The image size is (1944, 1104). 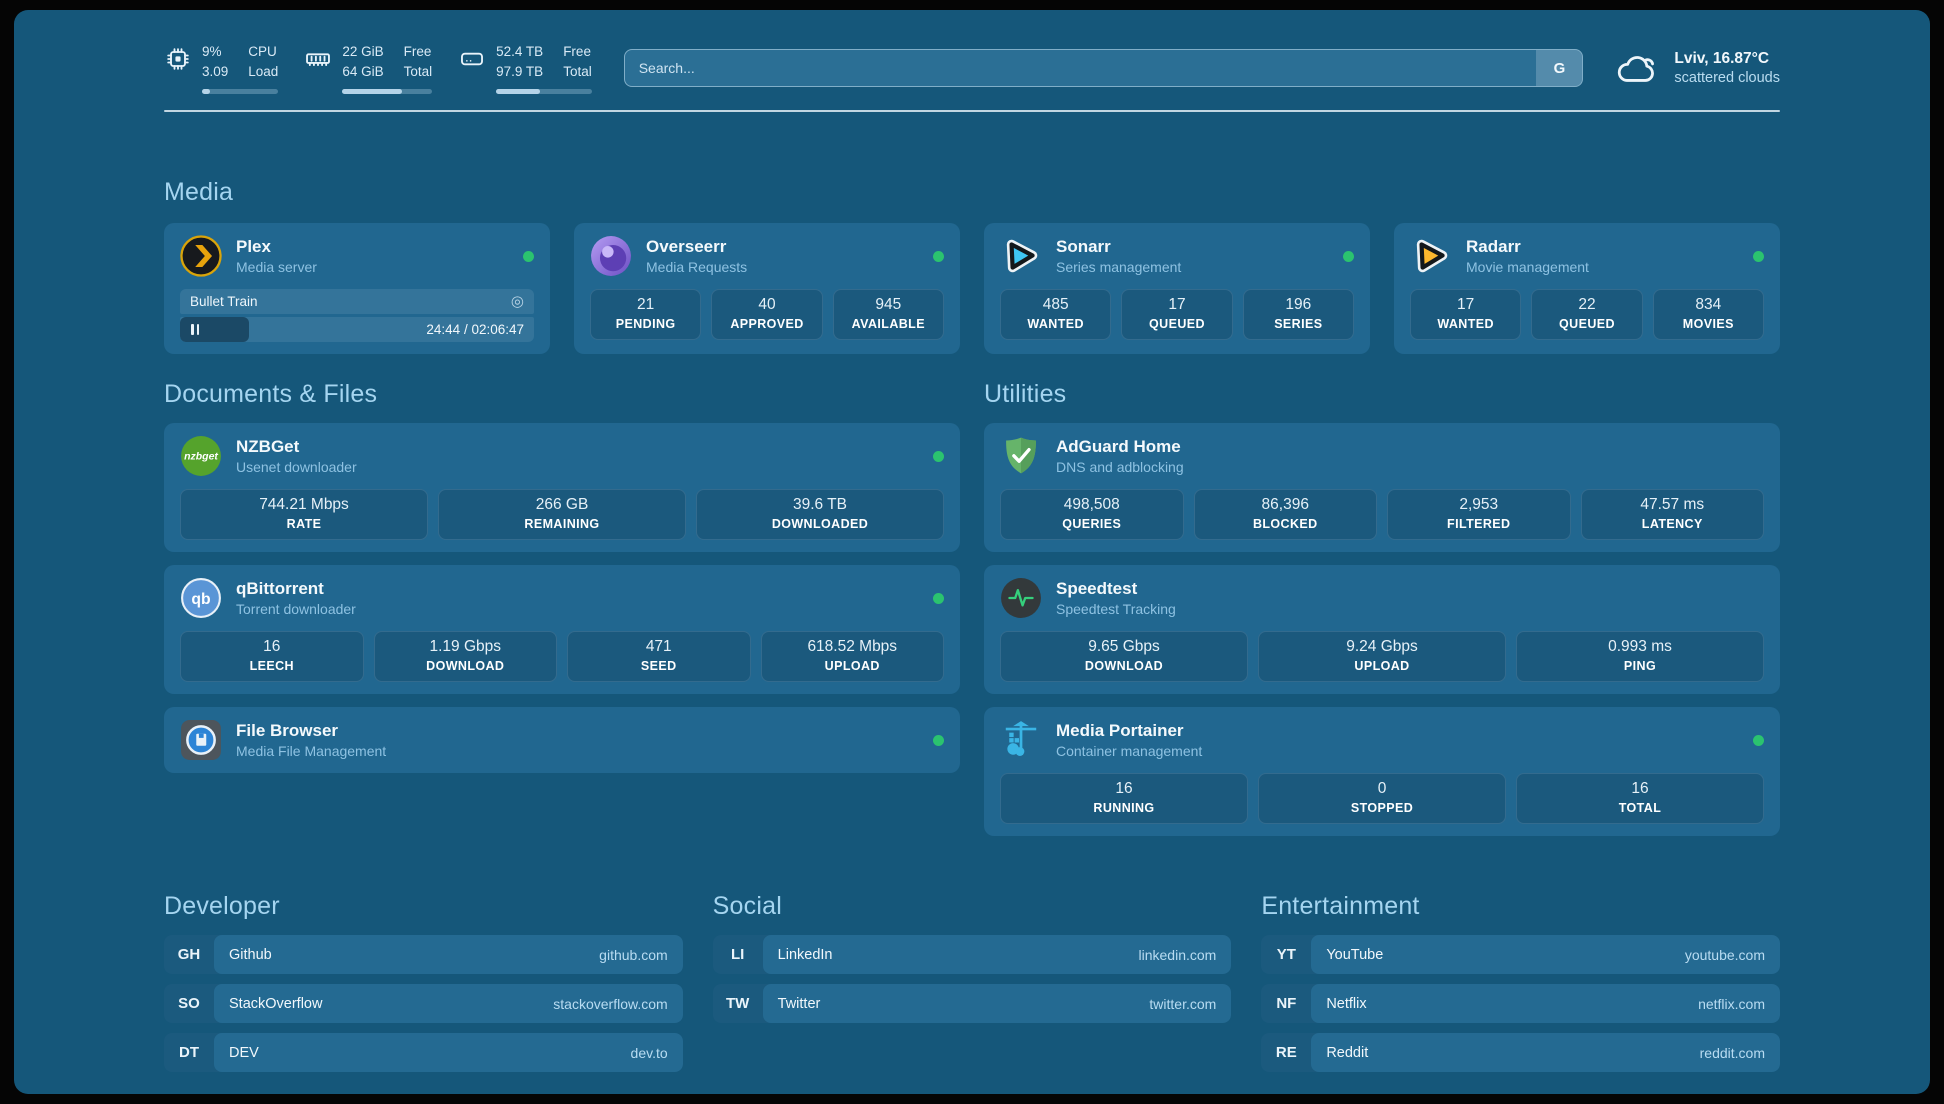 I want to click on app-name: Speedtest, so click(x=1097, y=588).